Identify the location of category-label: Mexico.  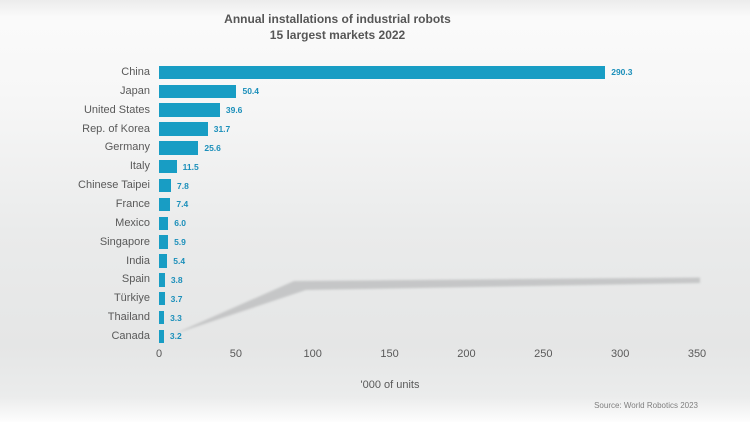
(132, 222).